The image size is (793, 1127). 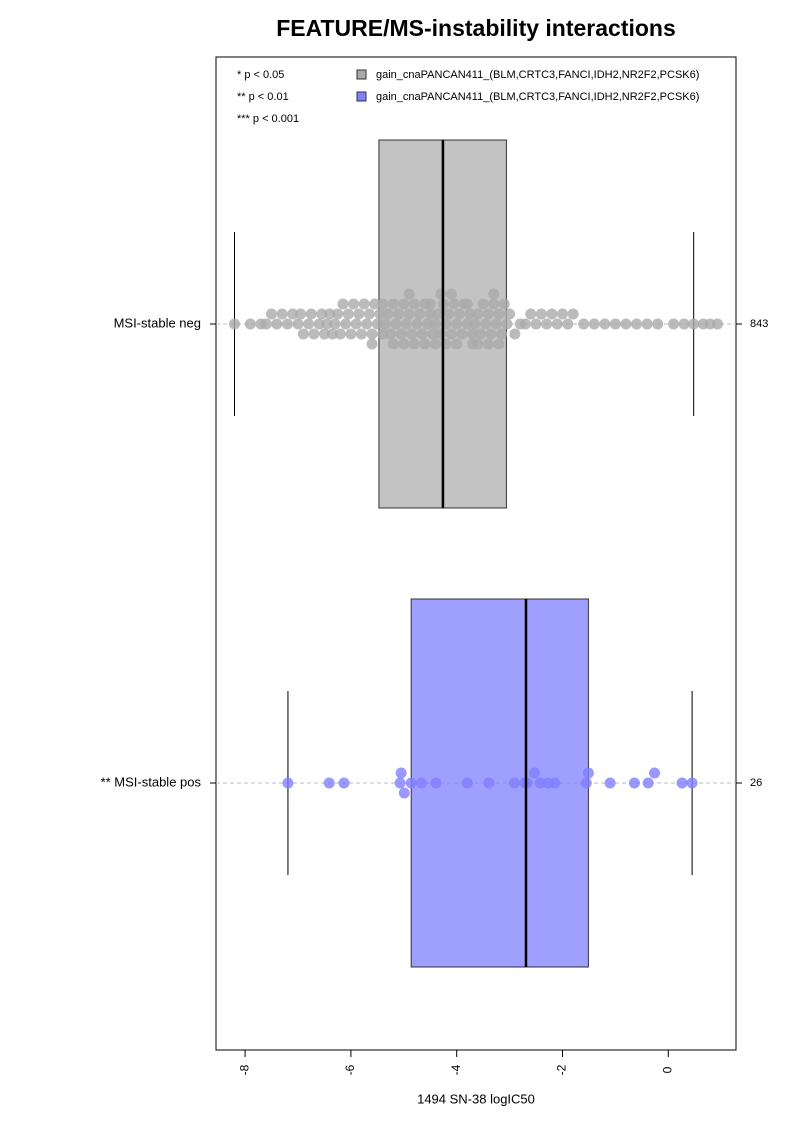 I want to click on category-label: ** MSI-stable pos, so click(x=151, y=781).